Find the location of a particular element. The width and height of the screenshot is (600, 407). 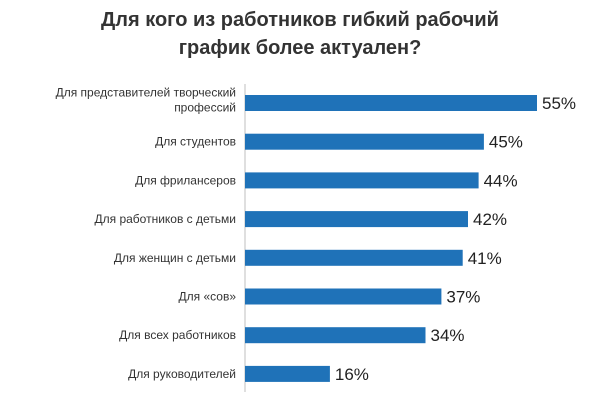

category-label-line: Для фрилансеров is located at coordinates (185, 180).